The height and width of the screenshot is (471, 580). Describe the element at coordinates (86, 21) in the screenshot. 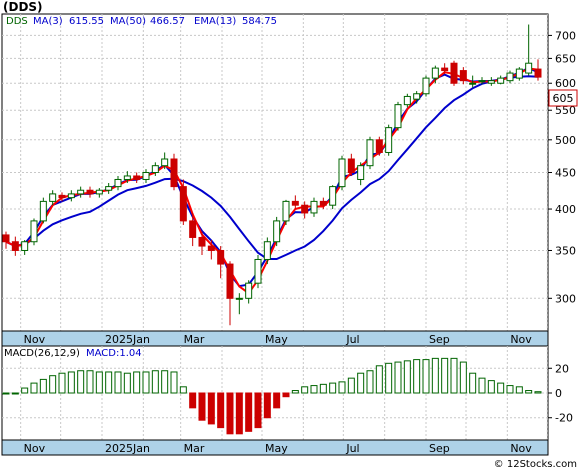

I see `legend-ma3-value: 615.55` at that location.